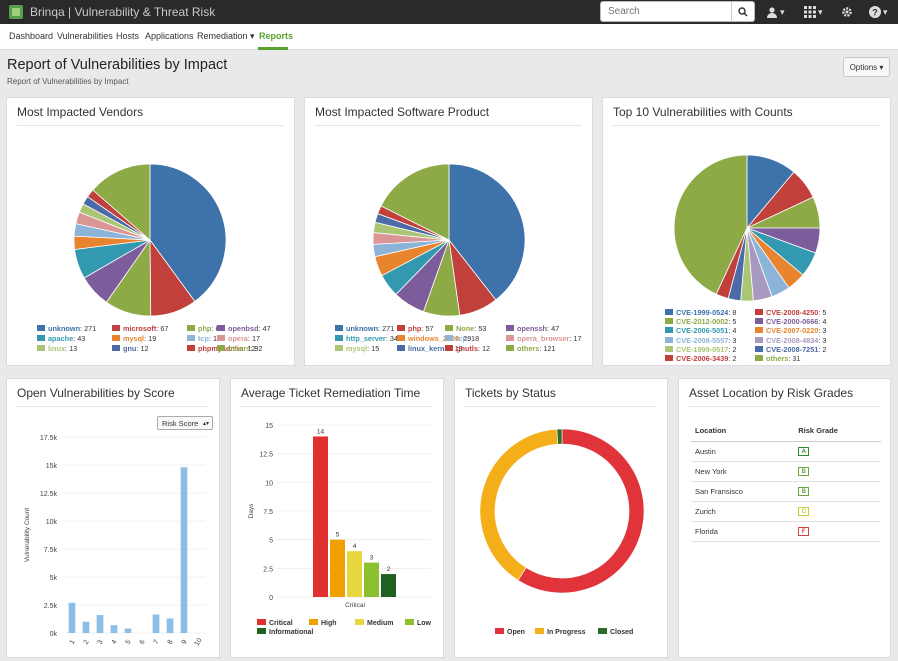  I want to click on grade-cell: B, so click(837, 471).